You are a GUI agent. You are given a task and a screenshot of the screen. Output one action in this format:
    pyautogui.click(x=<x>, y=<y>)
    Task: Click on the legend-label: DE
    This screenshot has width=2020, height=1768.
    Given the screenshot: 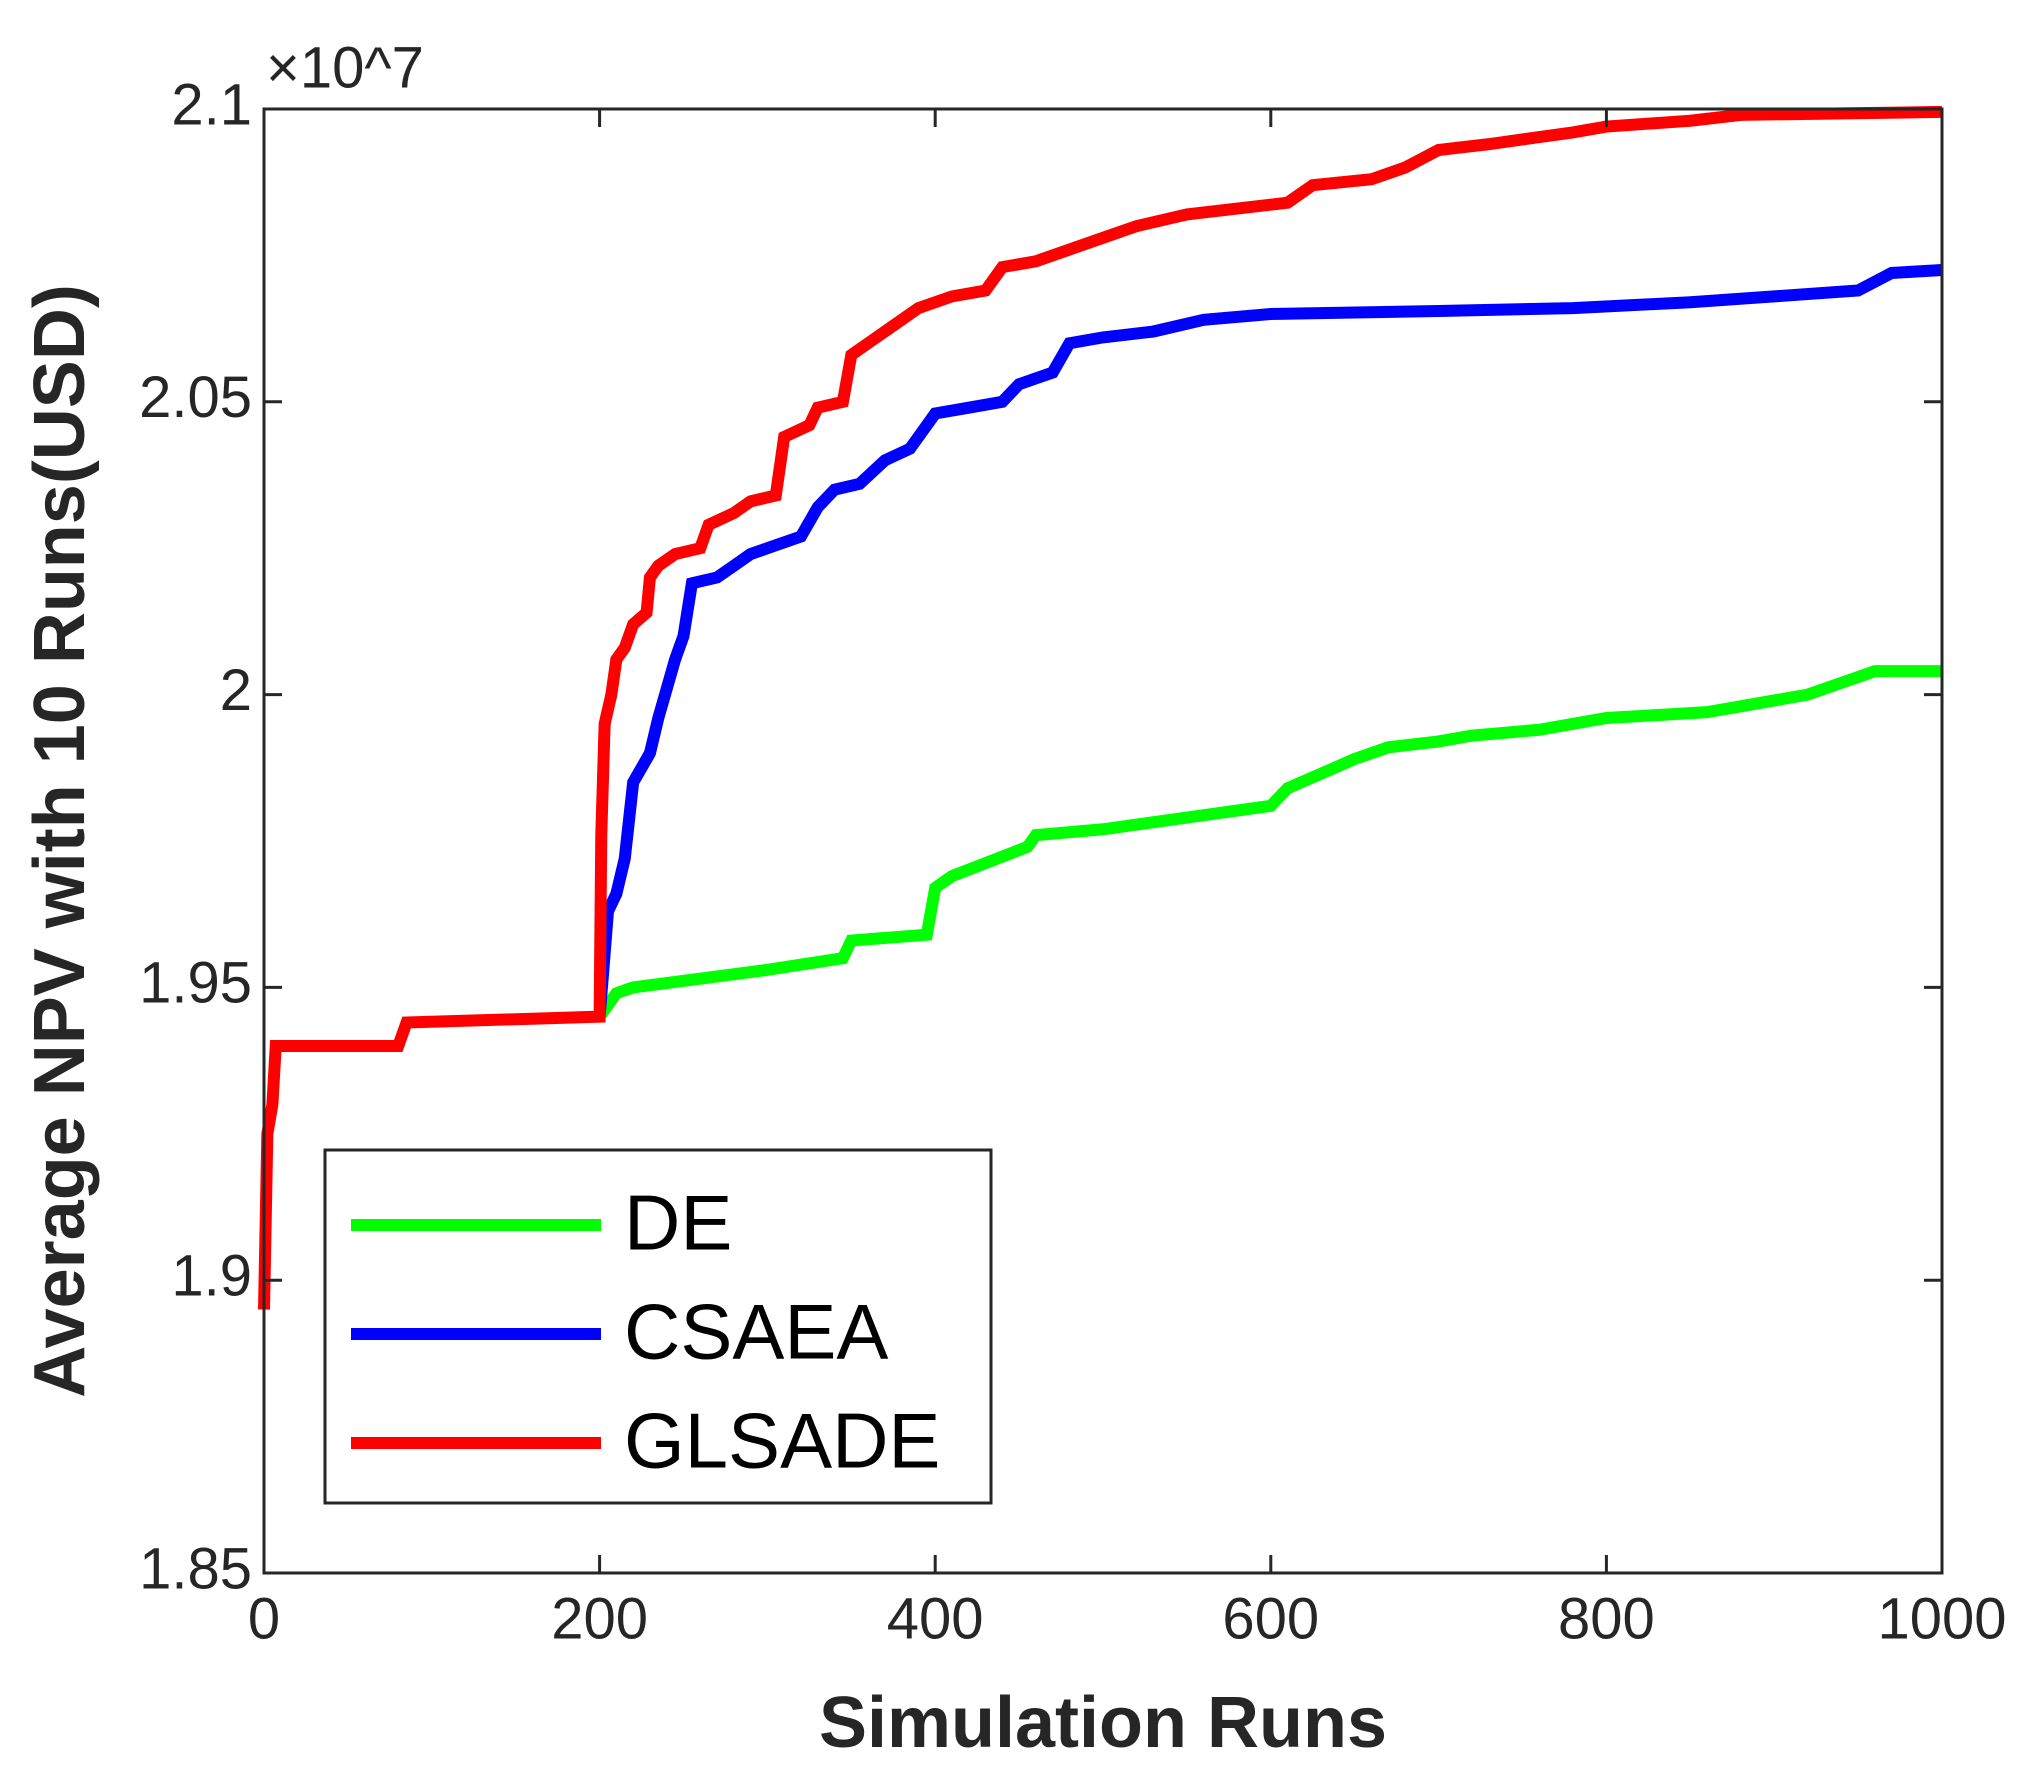 What is the action you would take?
    pyautogui.click(x=678, y=1223)
    